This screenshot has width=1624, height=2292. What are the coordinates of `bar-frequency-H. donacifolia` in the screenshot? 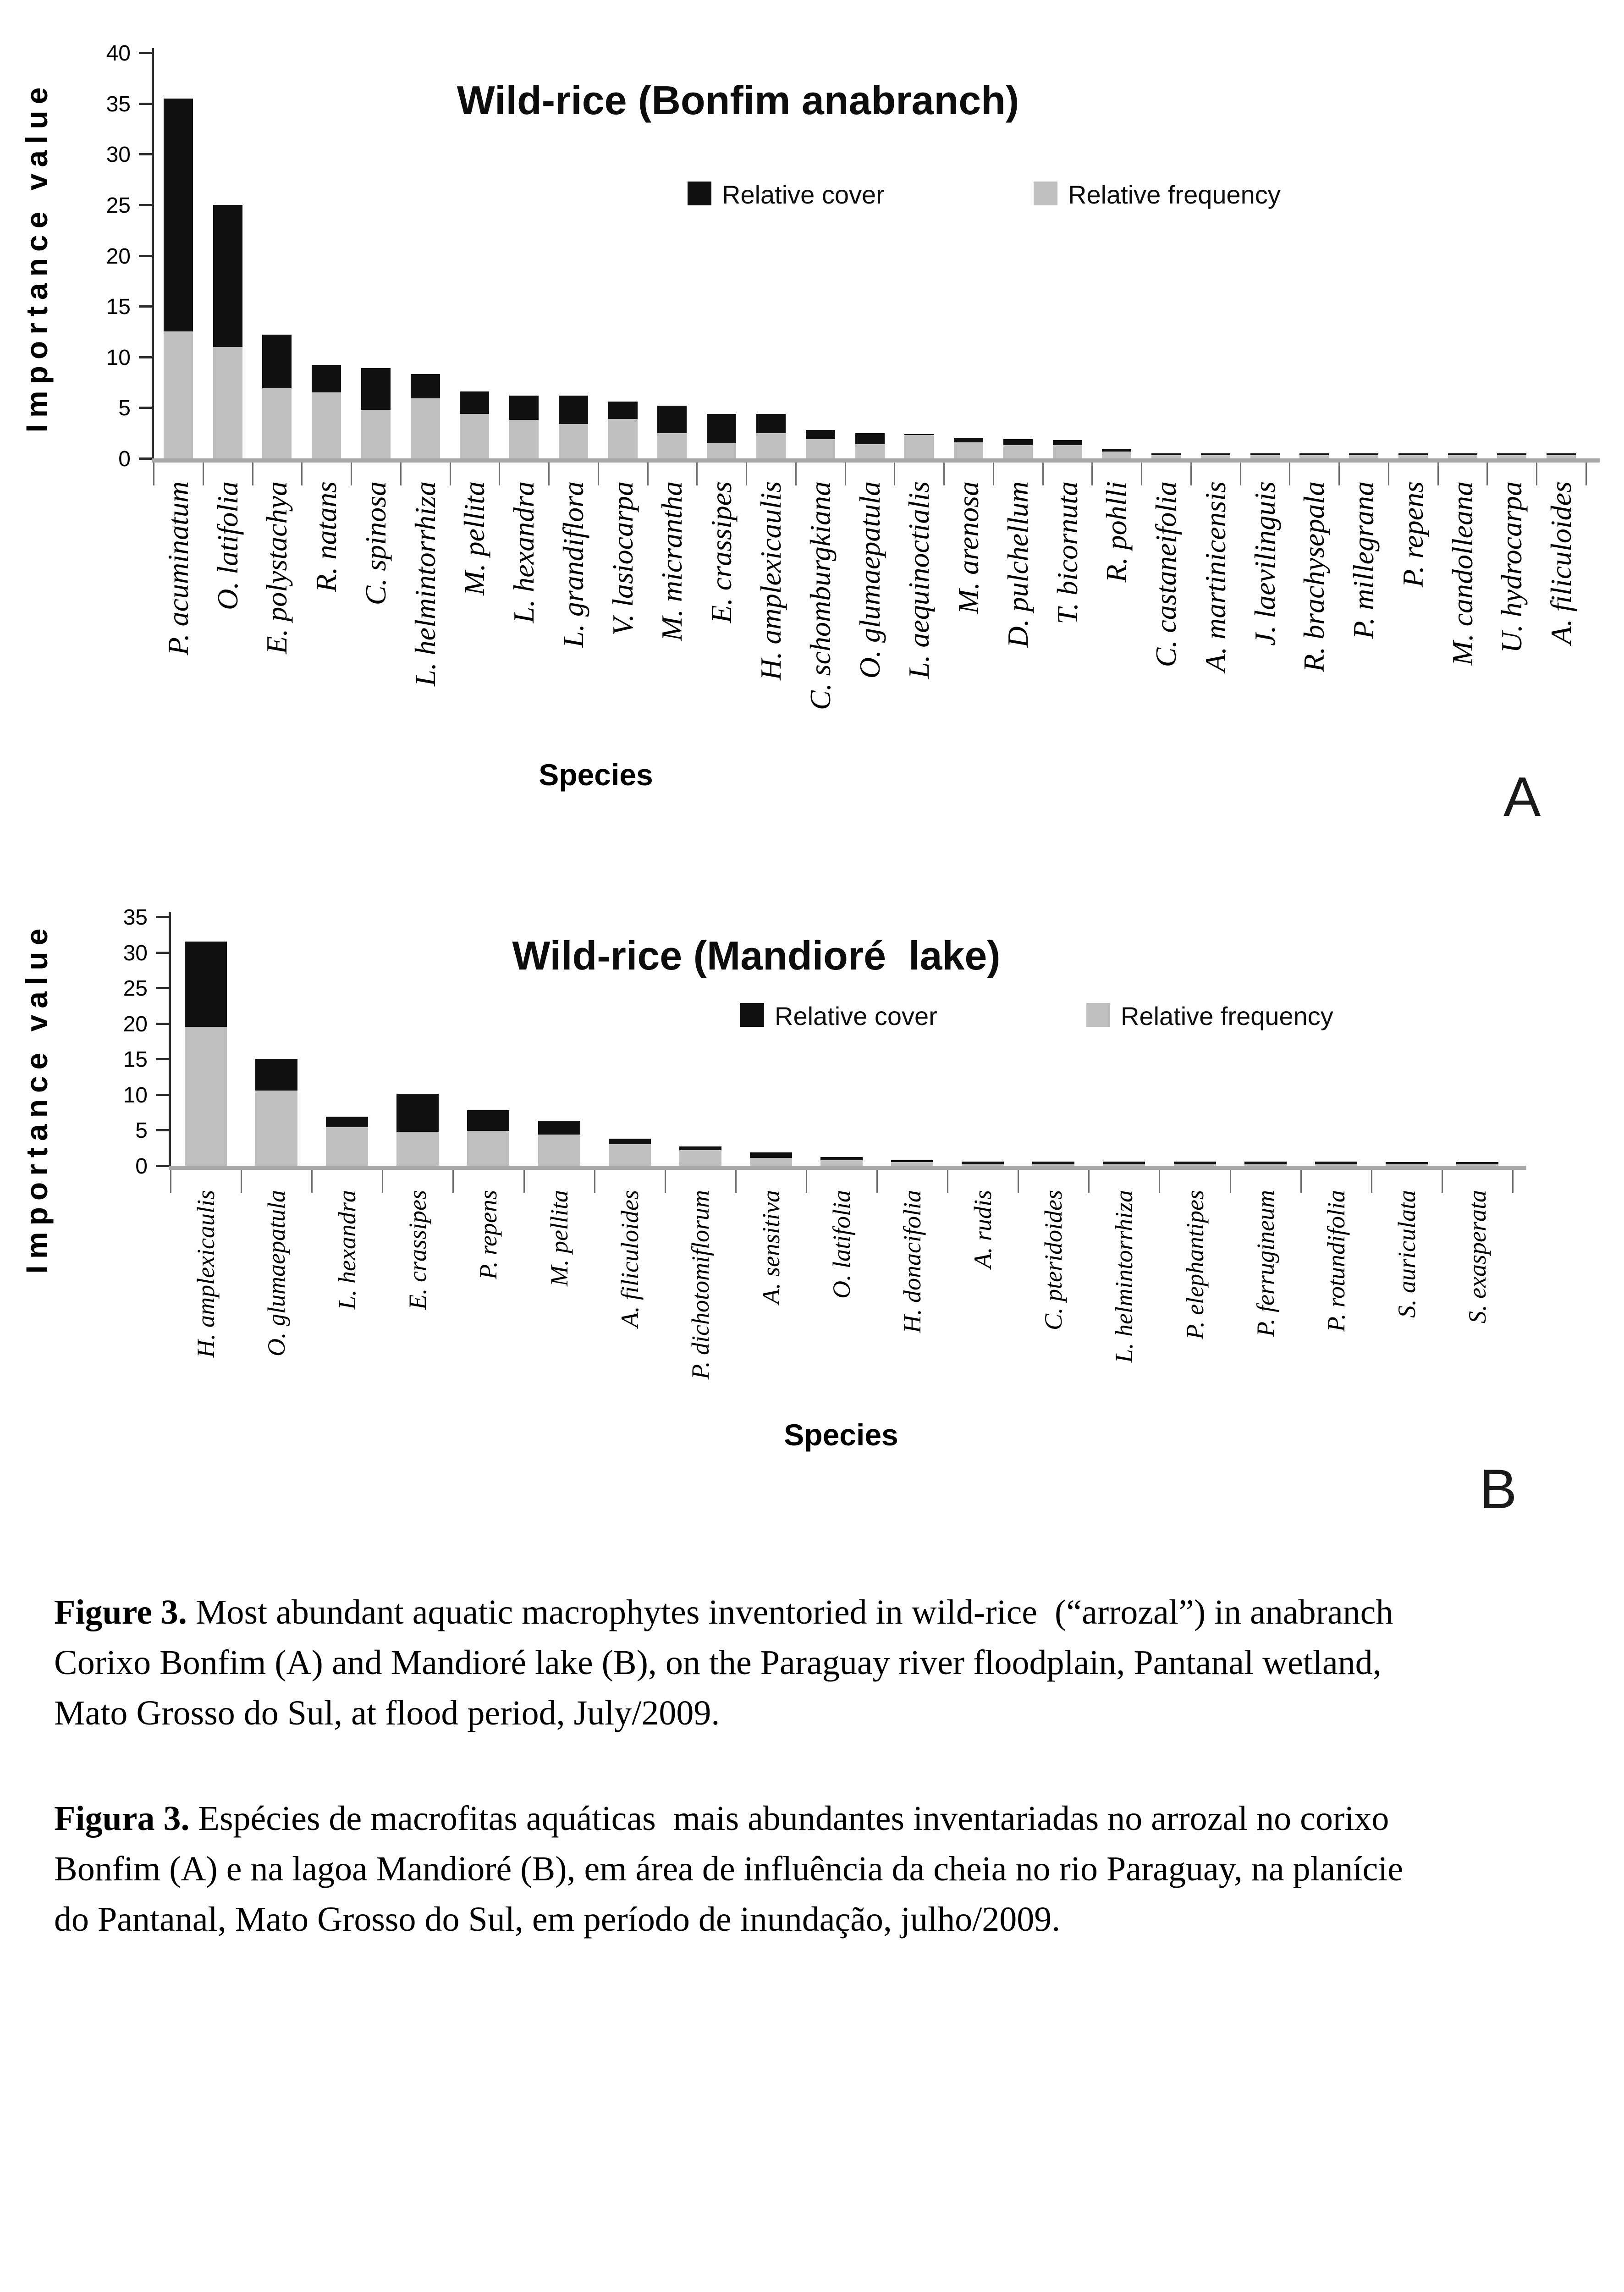 It's located at (912, 1164).